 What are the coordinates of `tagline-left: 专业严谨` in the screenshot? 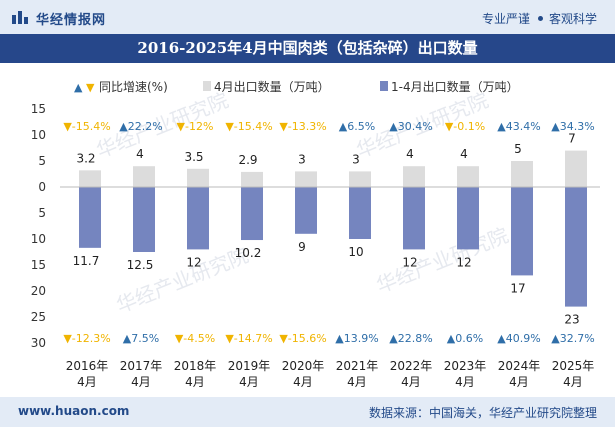 It's located at (505, 19).